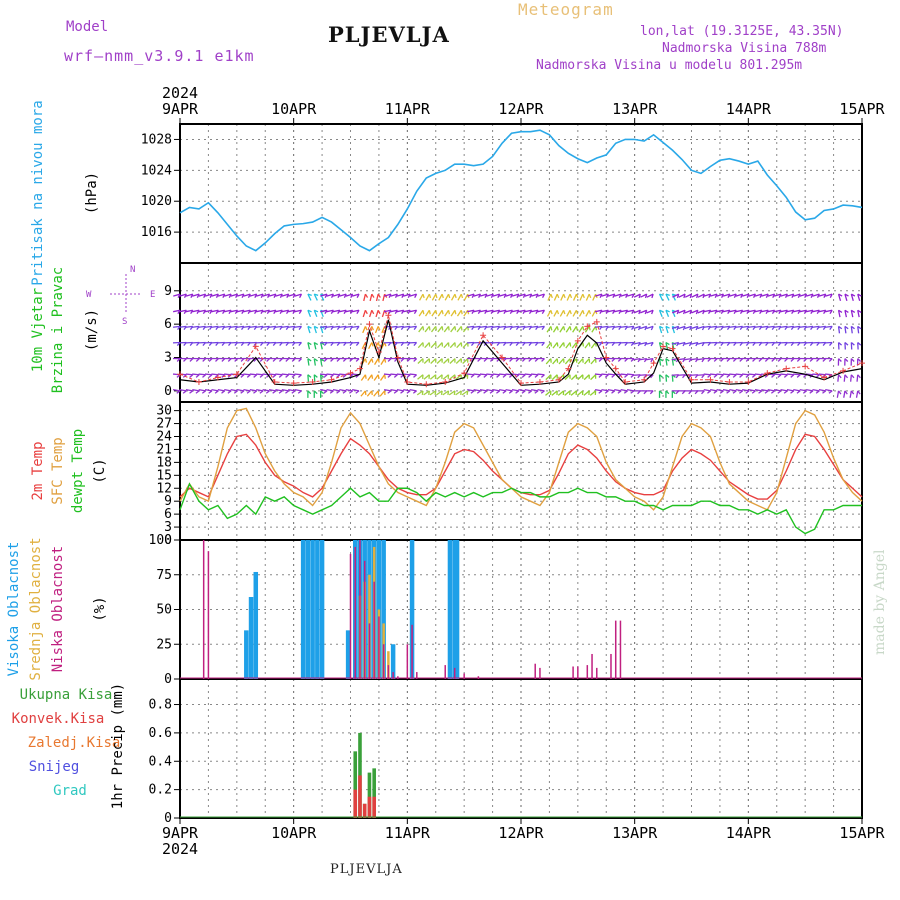 This screenshot has width=900, height=900. What do you see at coordinates (168, 818) in the screenshot?
I see `y-tick-label: 0` at bounding box center [168, 818].